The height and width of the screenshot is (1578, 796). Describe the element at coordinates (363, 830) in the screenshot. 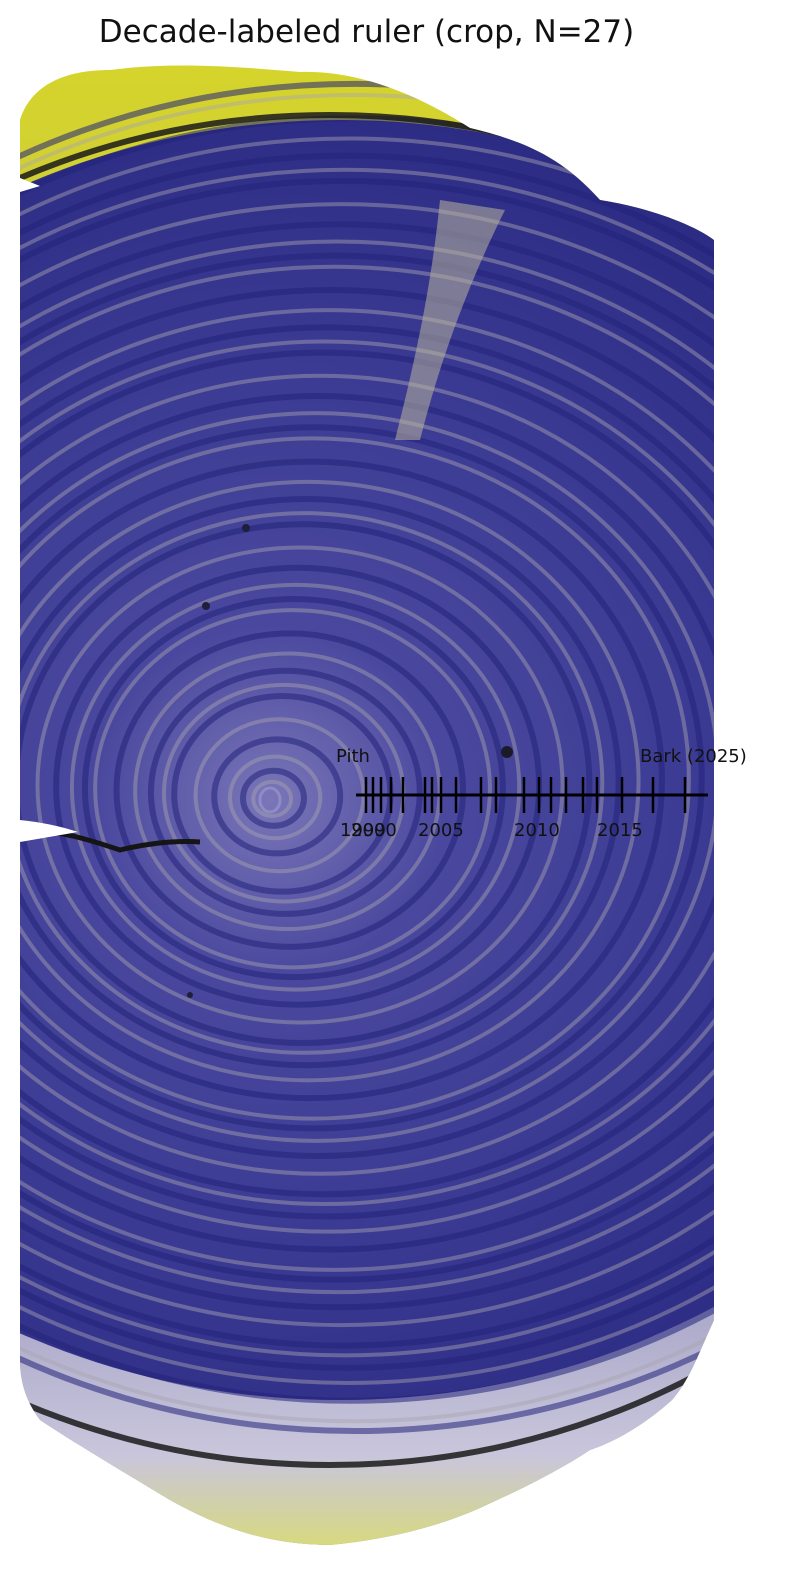

I see `year-label: 1999` at that location.